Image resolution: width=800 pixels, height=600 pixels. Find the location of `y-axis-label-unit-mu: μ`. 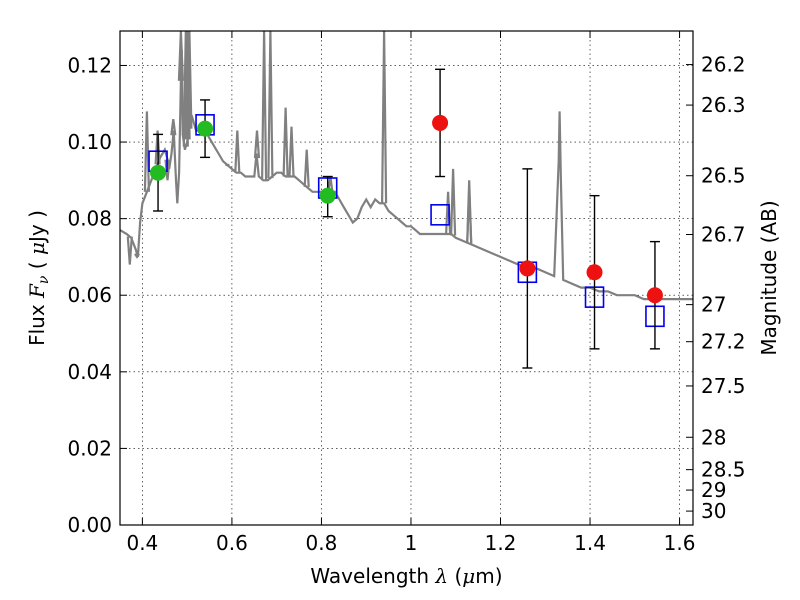

y-axis-label-unit-mu: μ is located at coordinates (37, 248).